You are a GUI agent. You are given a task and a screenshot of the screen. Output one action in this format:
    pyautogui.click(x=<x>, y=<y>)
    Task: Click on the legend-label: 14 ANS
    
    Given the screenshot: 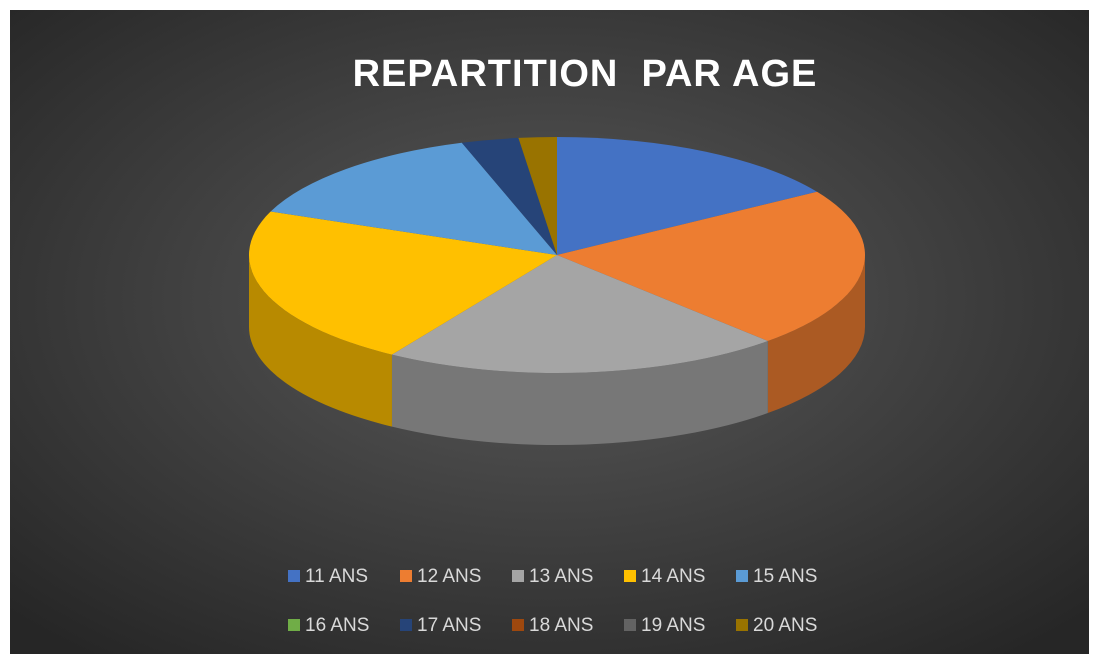 What is the action you would take?
    pyautogui.click(x=673, y=576)
    